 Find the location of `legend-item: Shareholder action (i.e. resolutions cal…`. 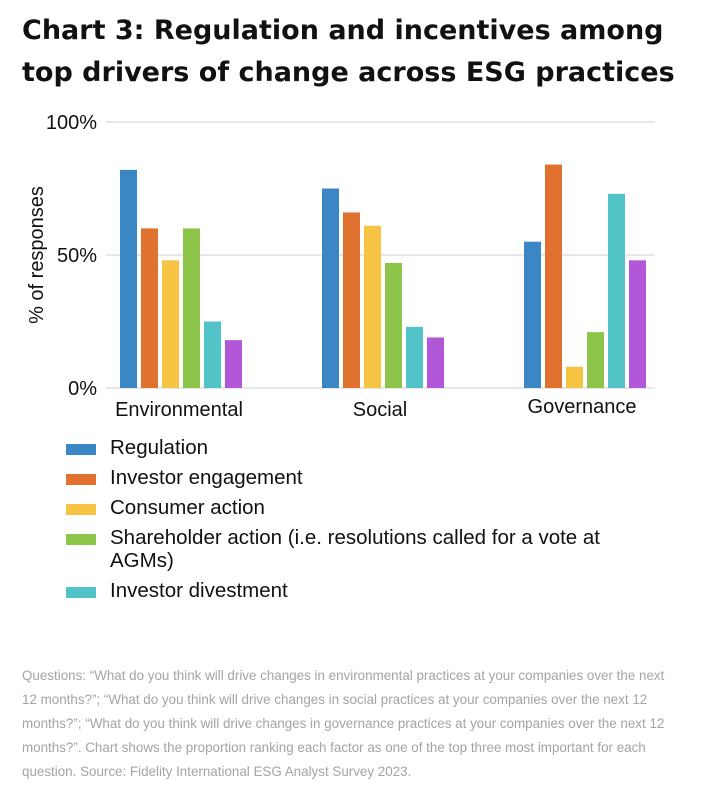

legend-item: Shareholder action (i.e. resolutions cal… is located at coordinates (366, 549).